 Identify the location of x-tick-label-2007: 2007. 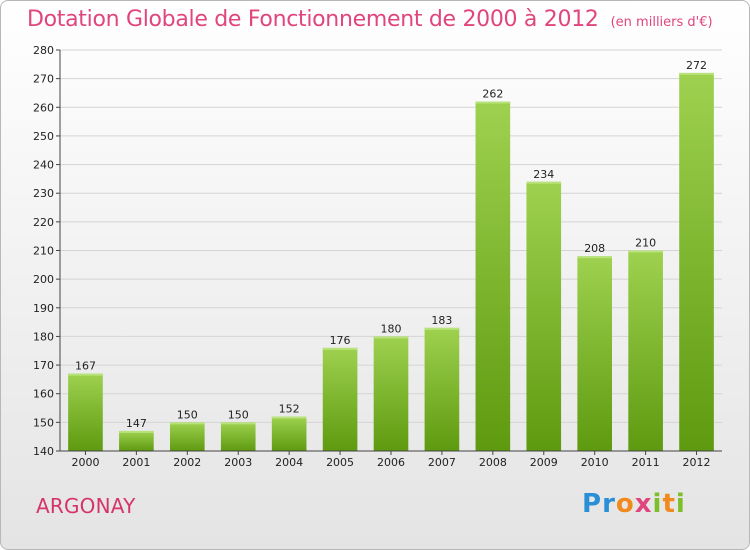
(442, 462).